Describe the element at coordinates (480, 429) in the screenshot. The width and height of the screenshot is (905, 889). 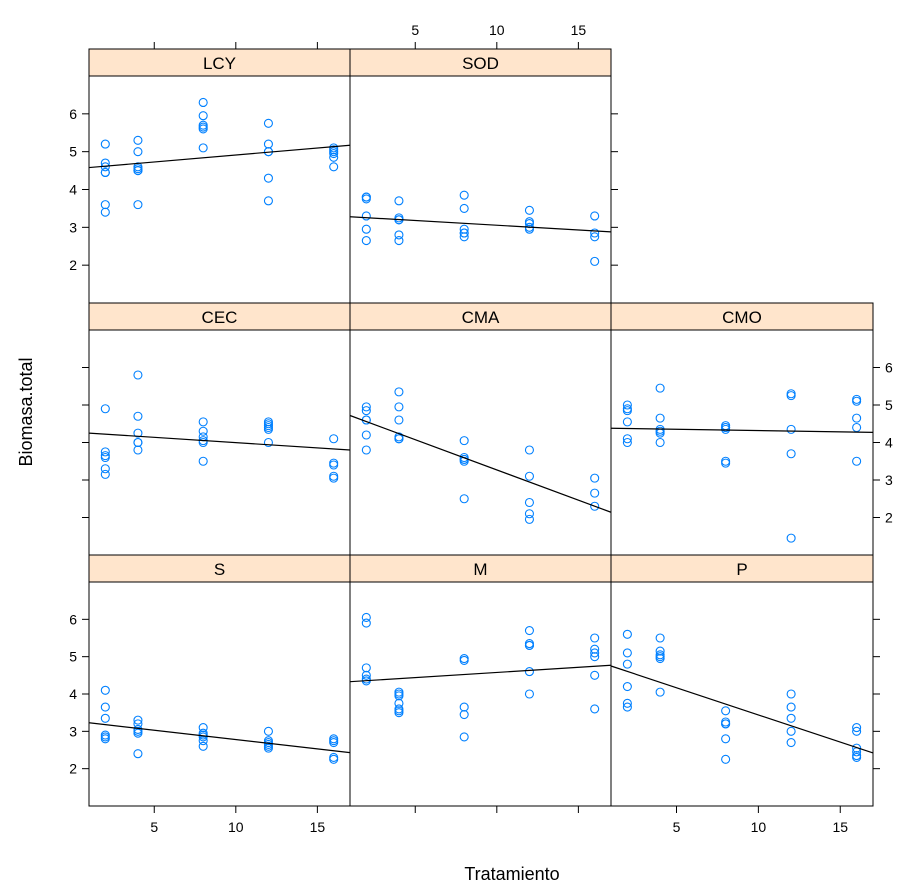
I see `panel-cma: CMA` at that location.